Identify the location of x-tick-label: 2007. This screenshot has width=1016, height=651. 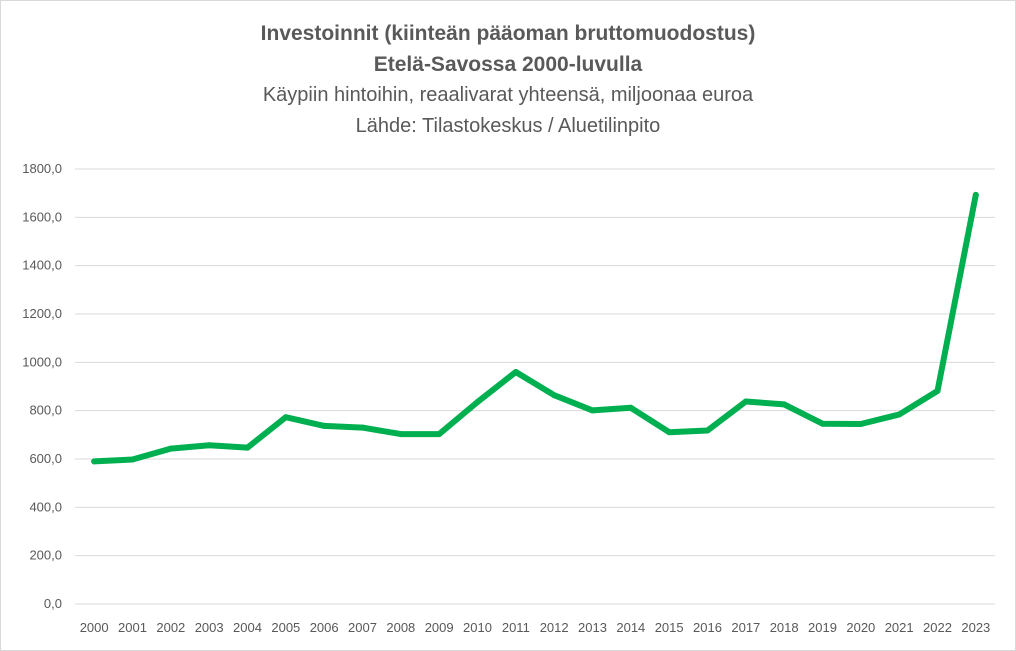
(362, 627).